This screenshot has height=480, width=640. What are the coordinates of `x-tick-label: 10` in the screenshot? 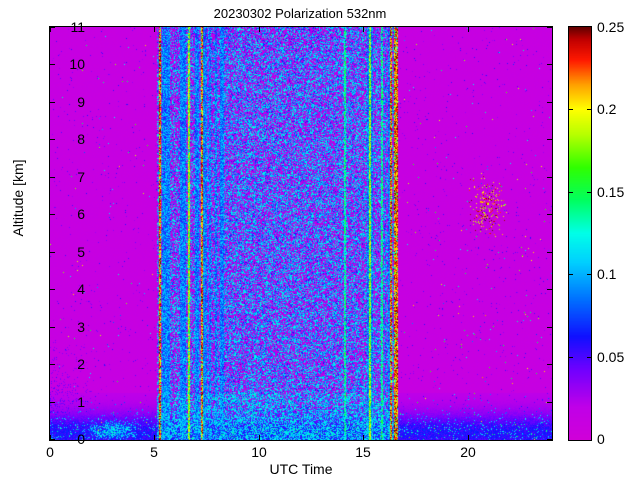 It's located at (259, 452).